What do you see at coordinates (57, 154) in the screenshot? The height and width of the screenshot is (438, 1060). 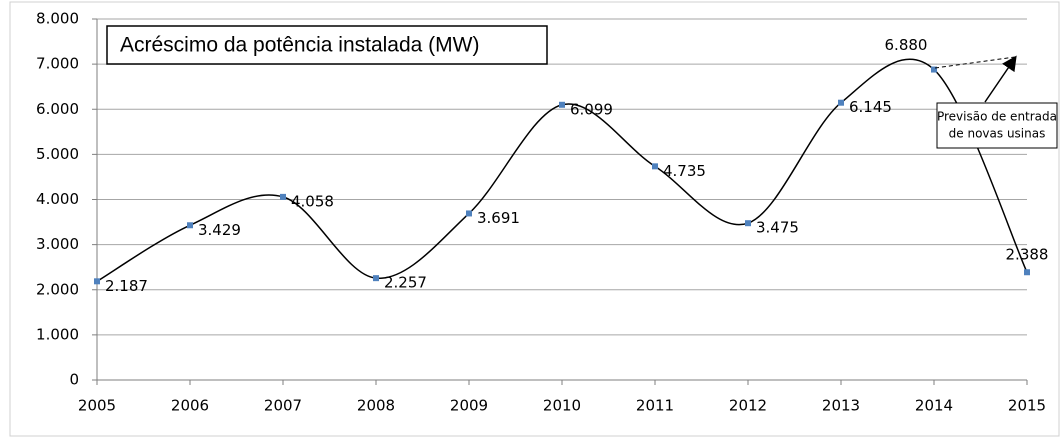 I see `y-tick-label: 5.000` at bounding box center [57, 154].